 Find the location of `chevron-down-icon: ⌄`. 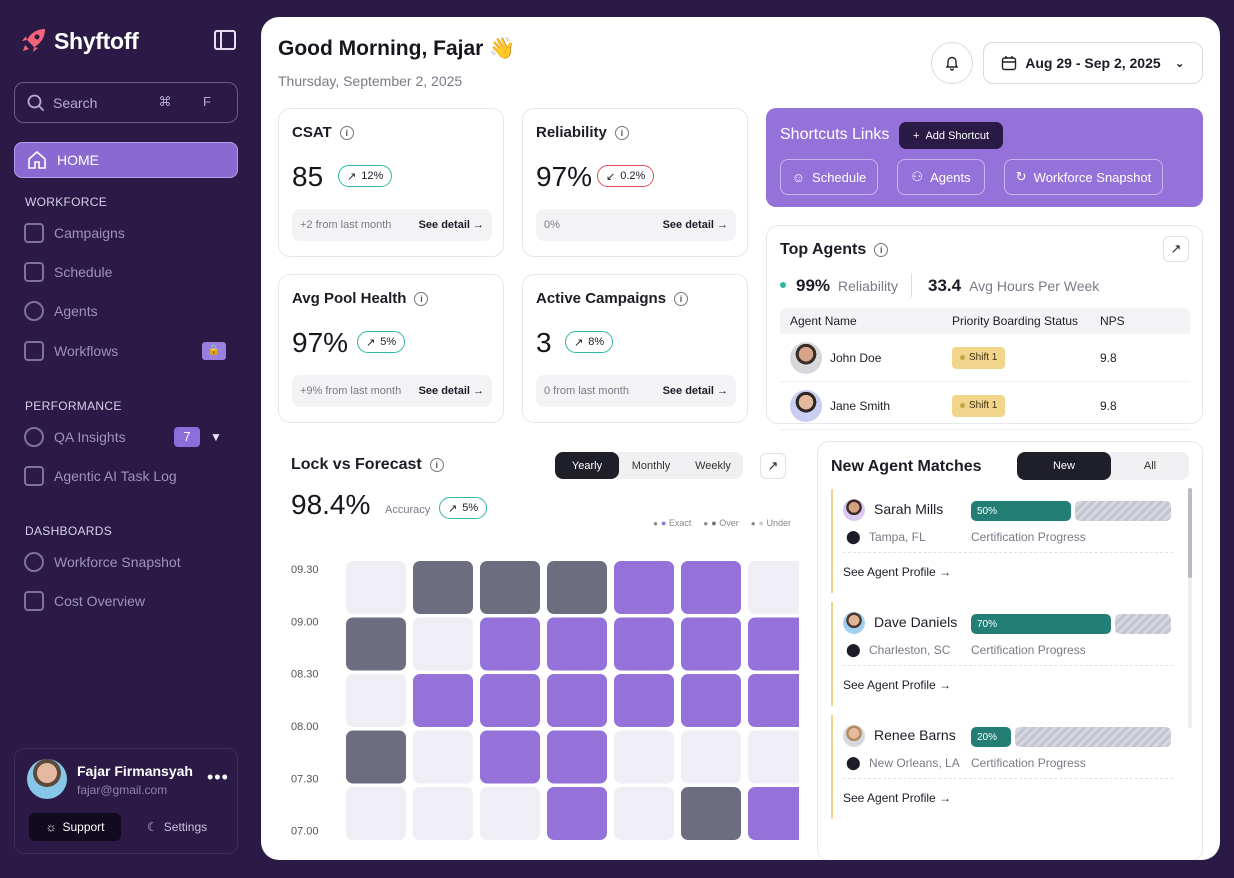

chevron-down-icon: ⌄ is located at coordinates (1179, 63).